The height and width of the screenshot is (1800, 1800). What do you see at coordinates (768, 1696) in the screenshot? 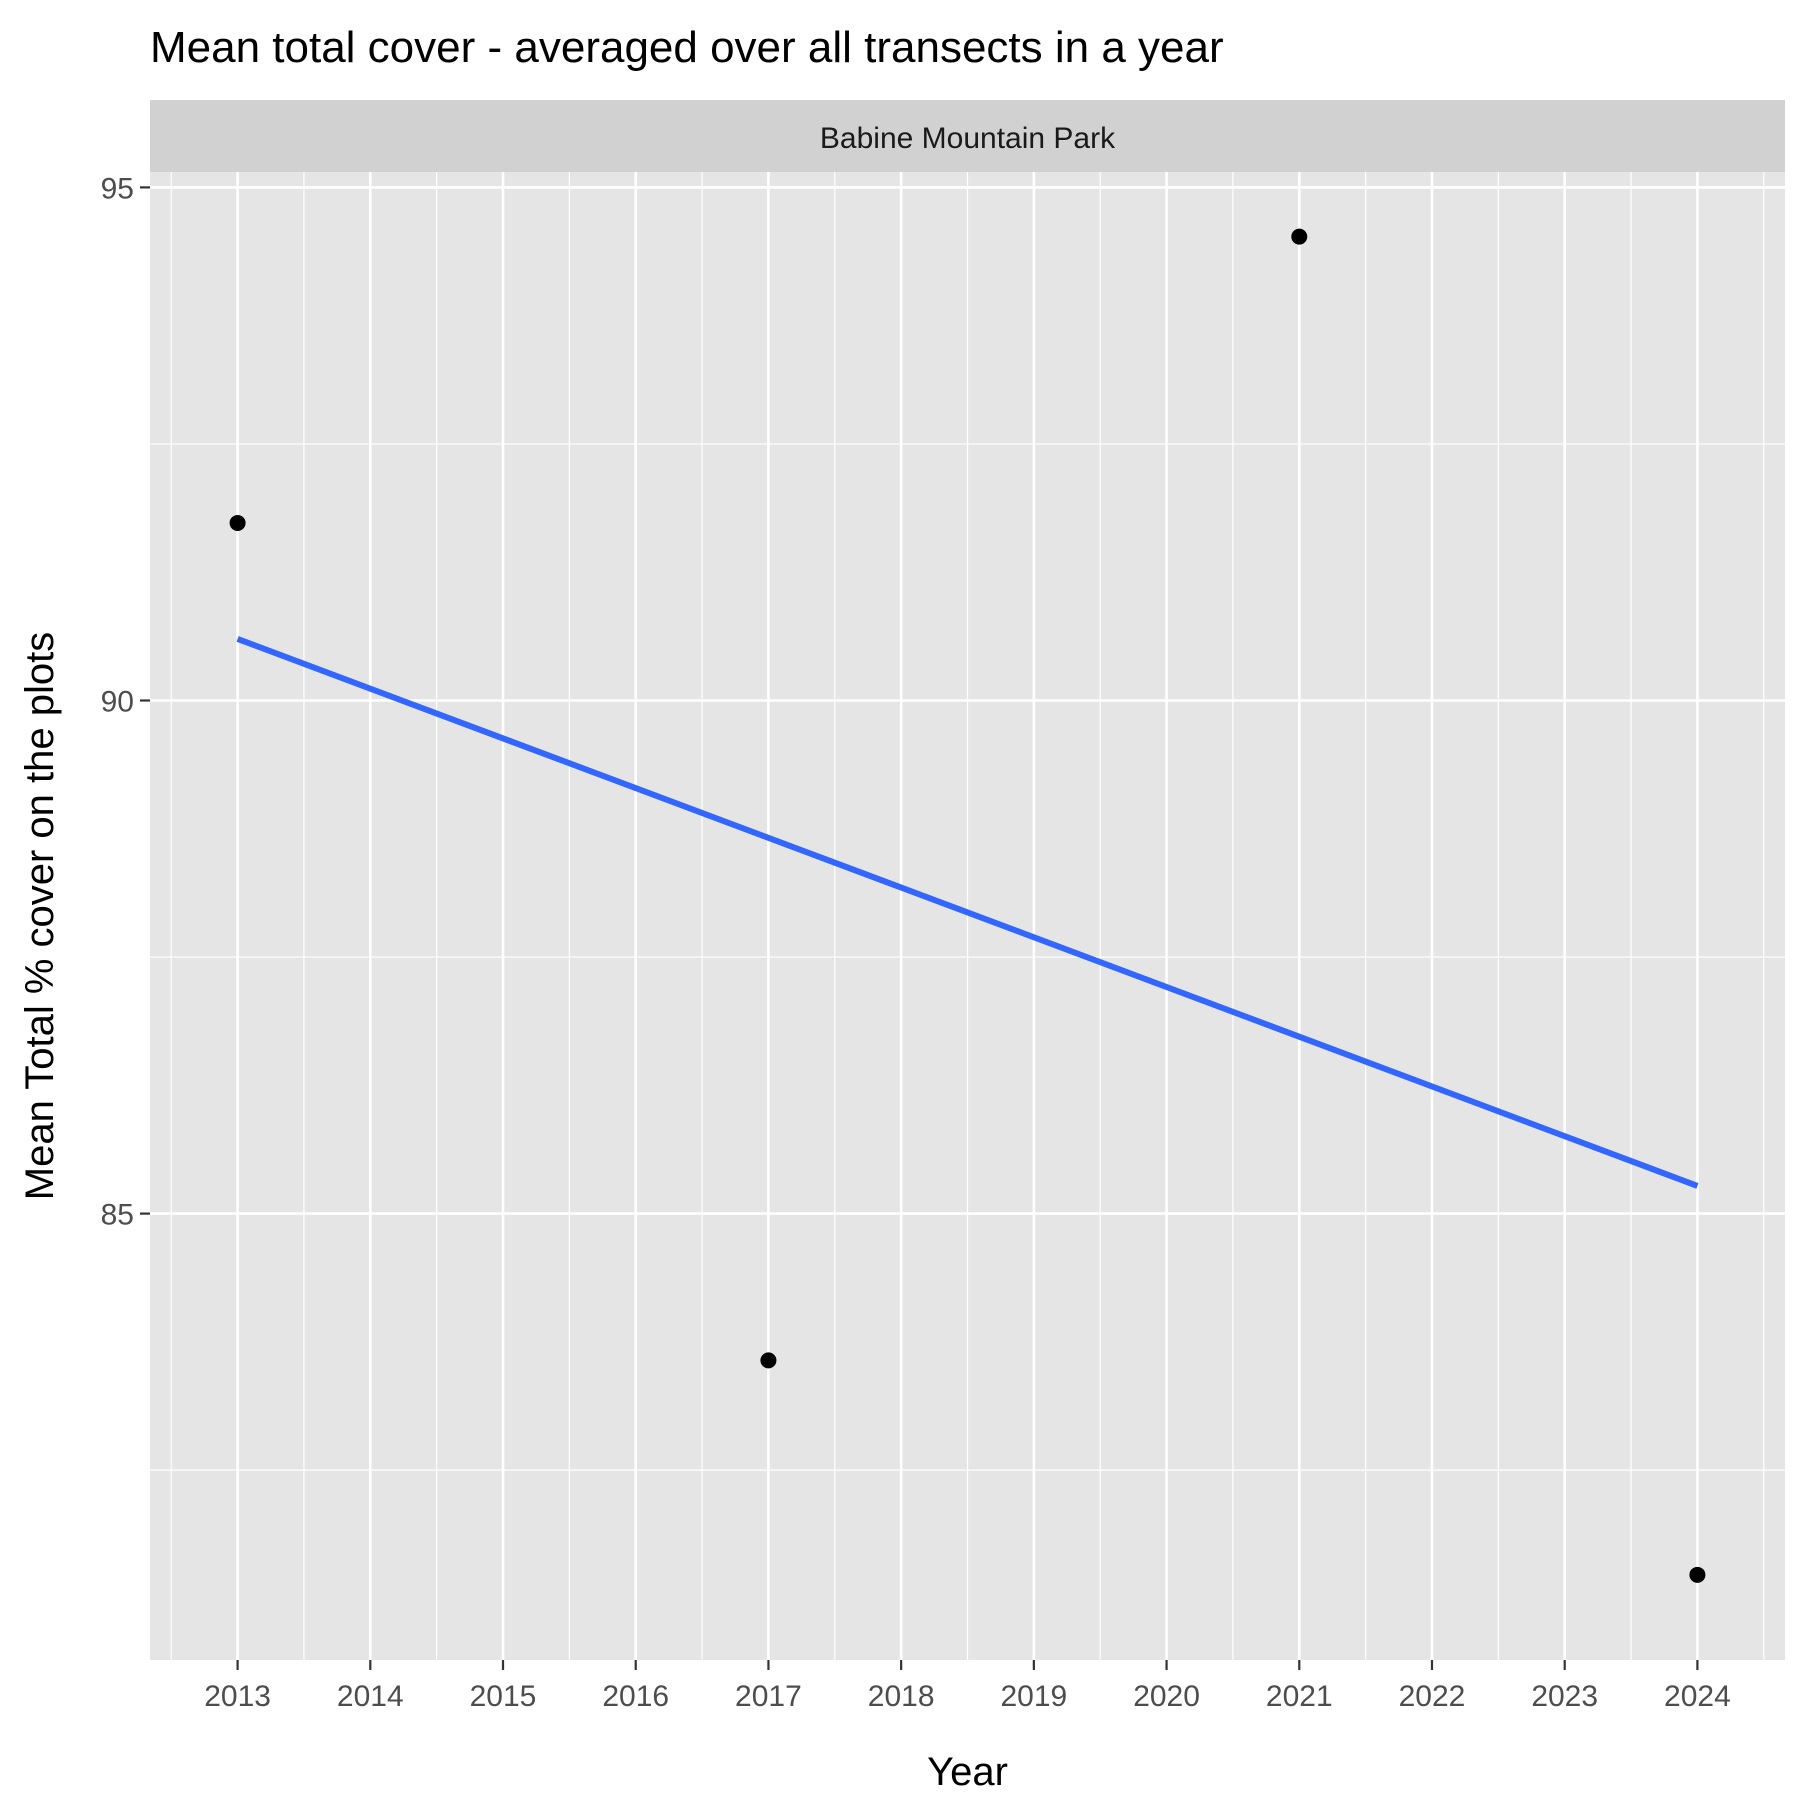
I see `x-tick-label: 2017` at bounding box center [768, 1696].